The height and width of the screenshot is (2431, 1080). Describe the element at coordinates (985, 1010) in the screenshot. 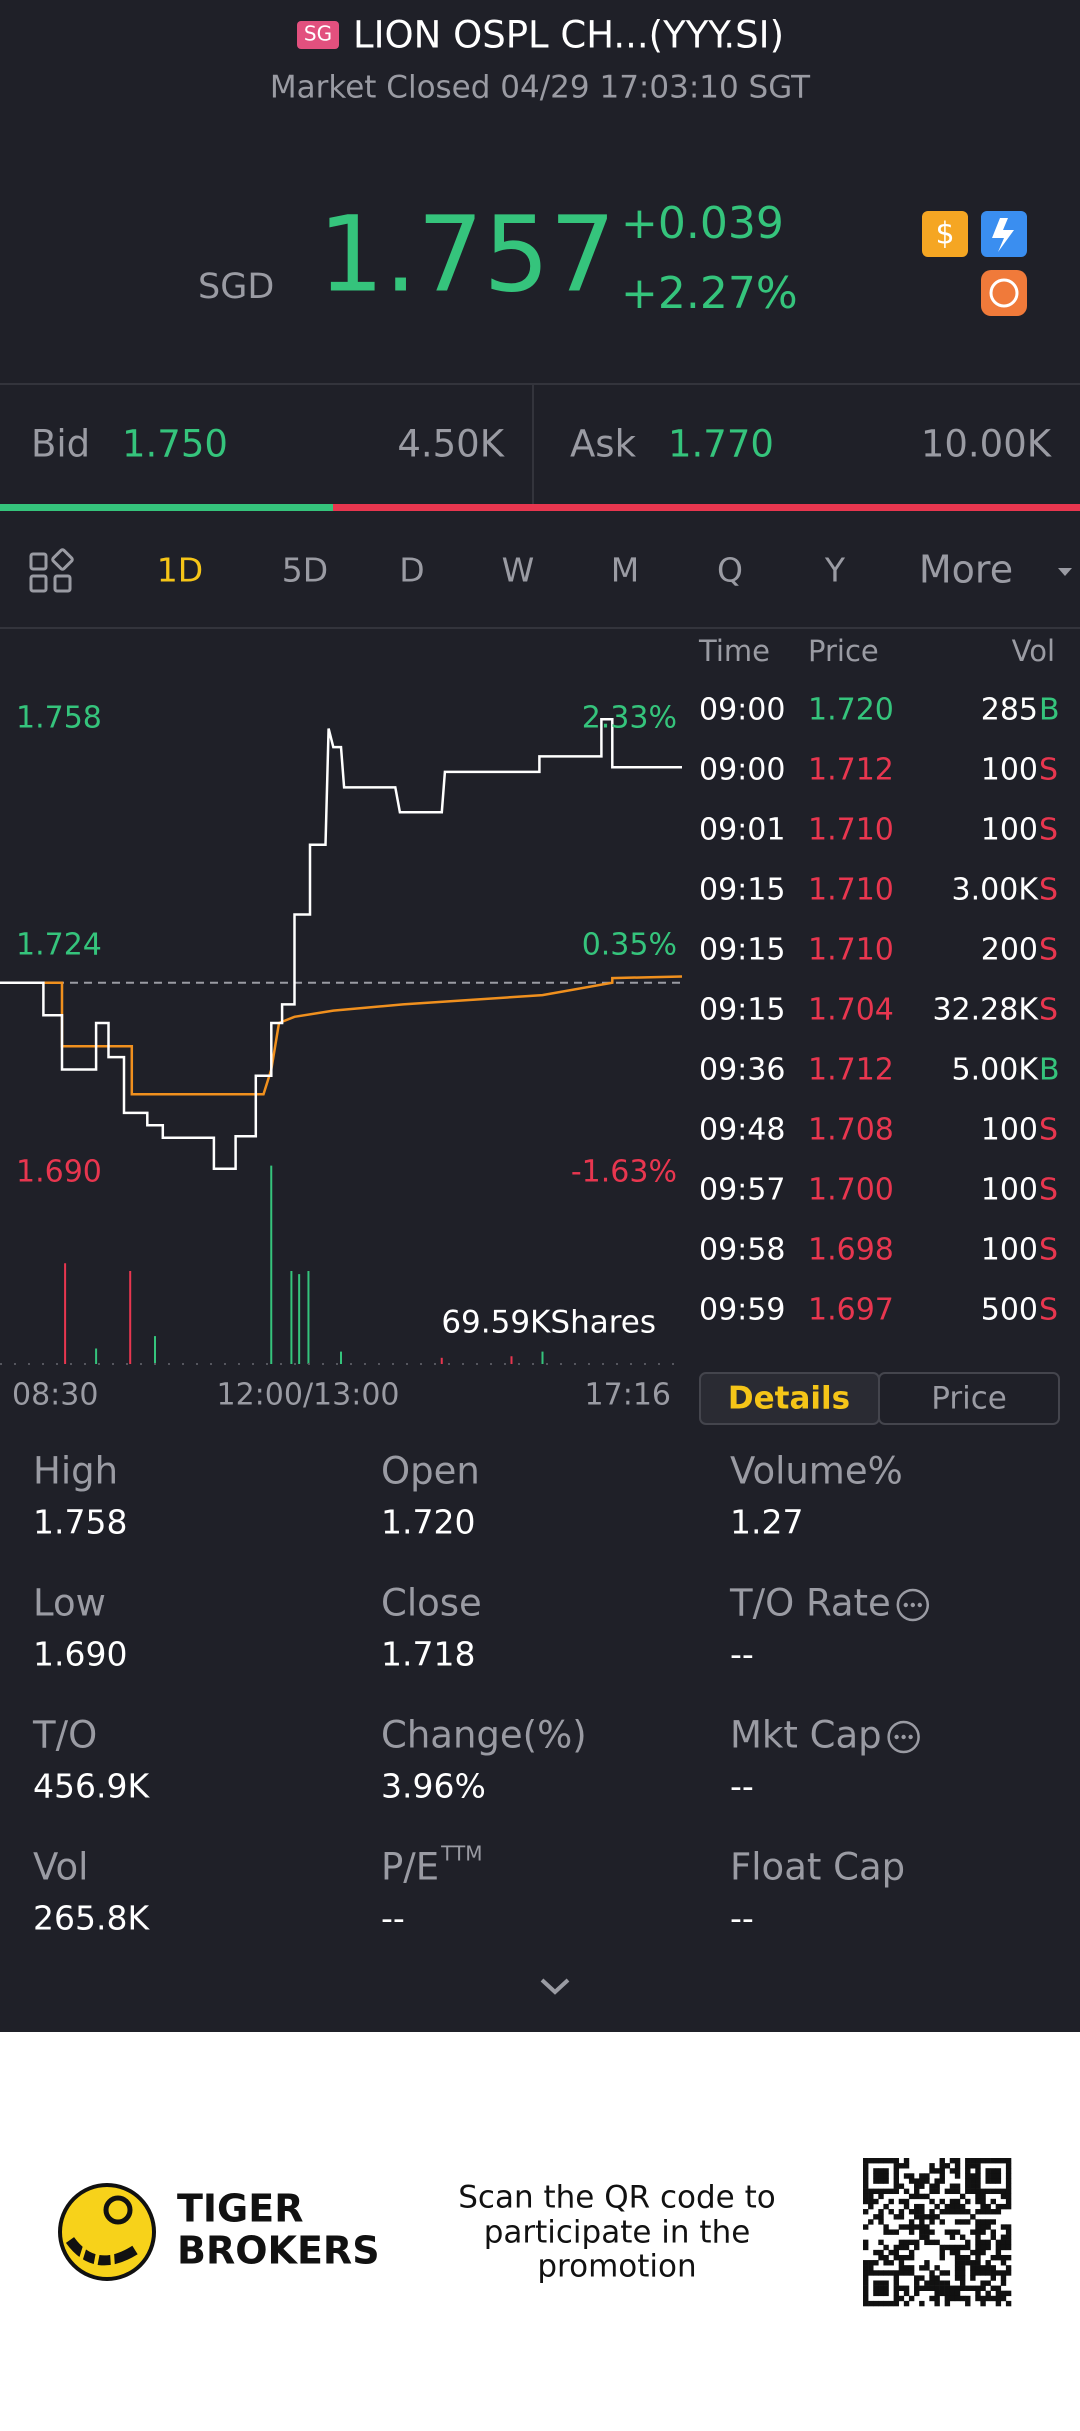

I see `trade-vol: 32.28K` at that location.